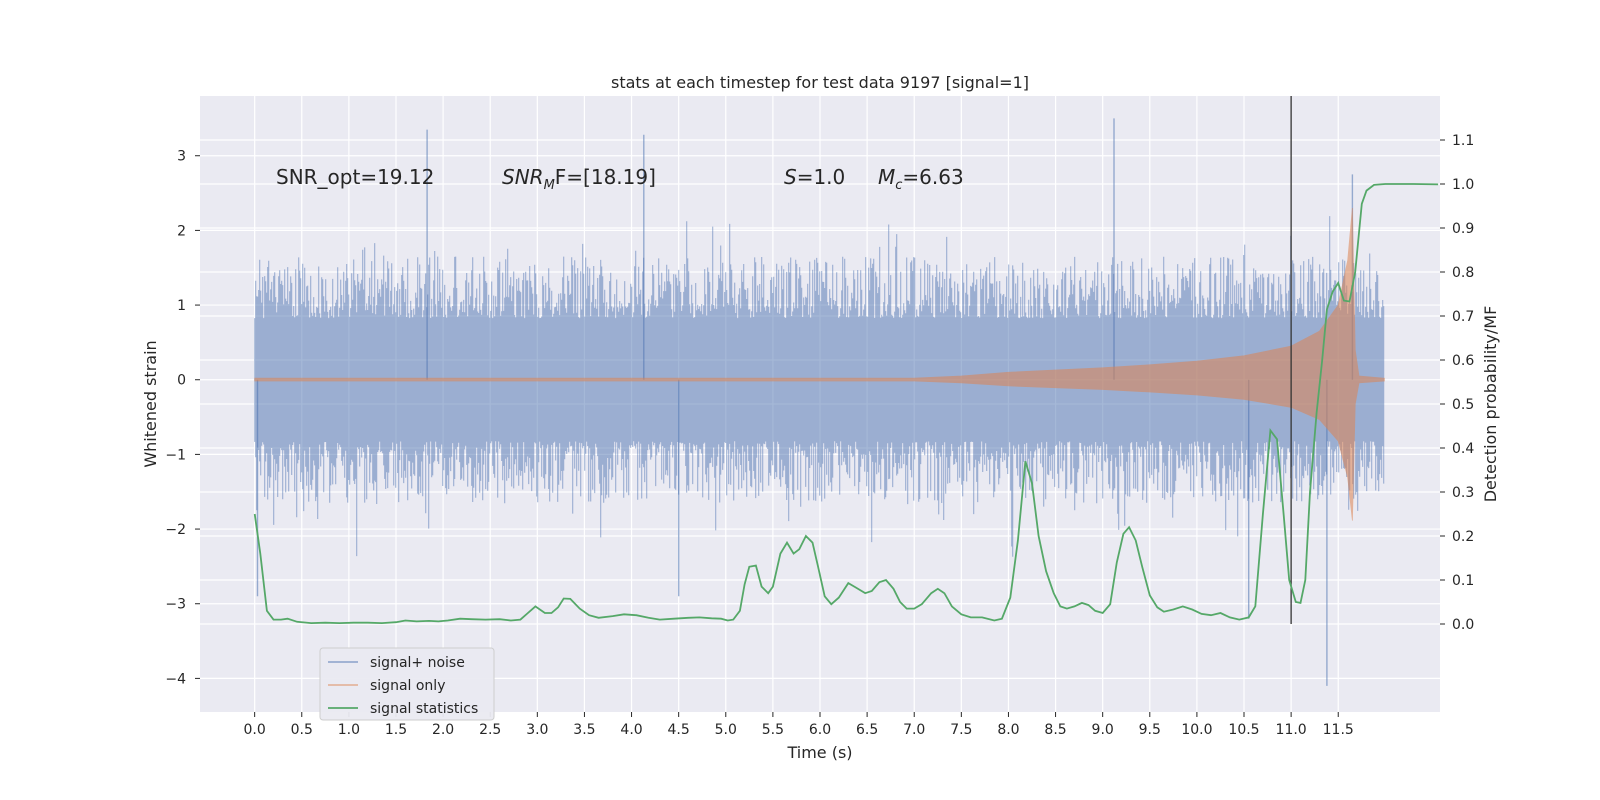 This screenshot has width=1600, height=800. What do you see at coordinates (175, 530) in the screenshot?
I see `y-tick-label-2: −2` at bounding box center [175, 530].